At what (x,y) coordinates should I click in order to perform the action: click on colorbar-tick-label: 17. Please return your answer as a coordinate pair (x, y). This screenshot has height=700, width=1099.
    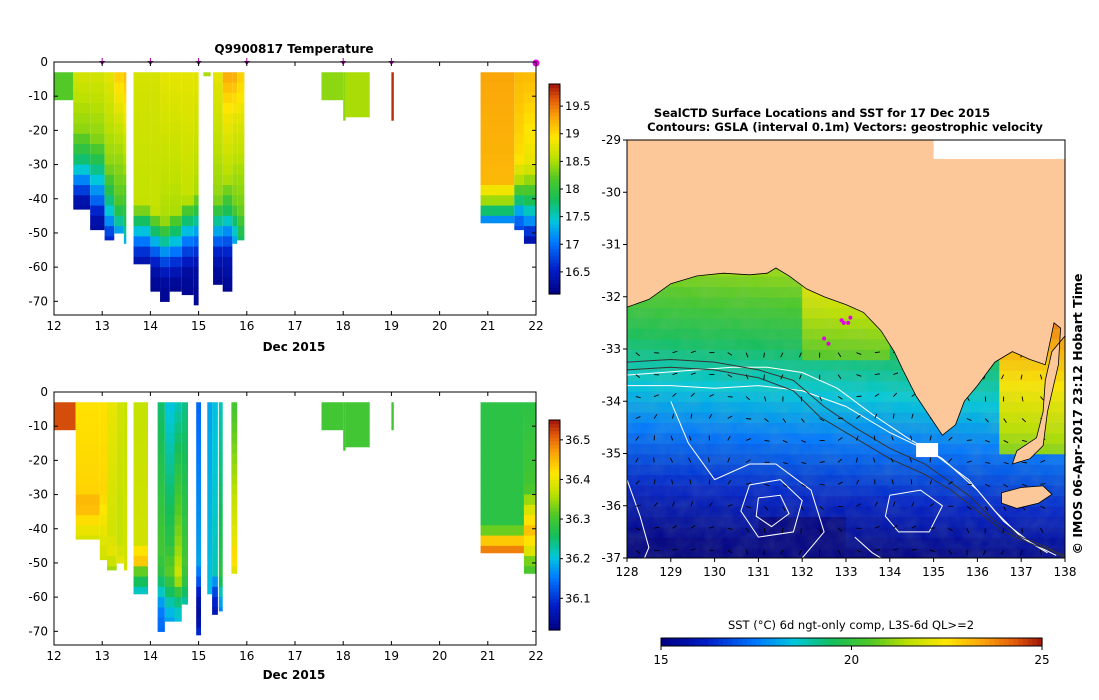
    Looking at the image, I should click on (572, 244).